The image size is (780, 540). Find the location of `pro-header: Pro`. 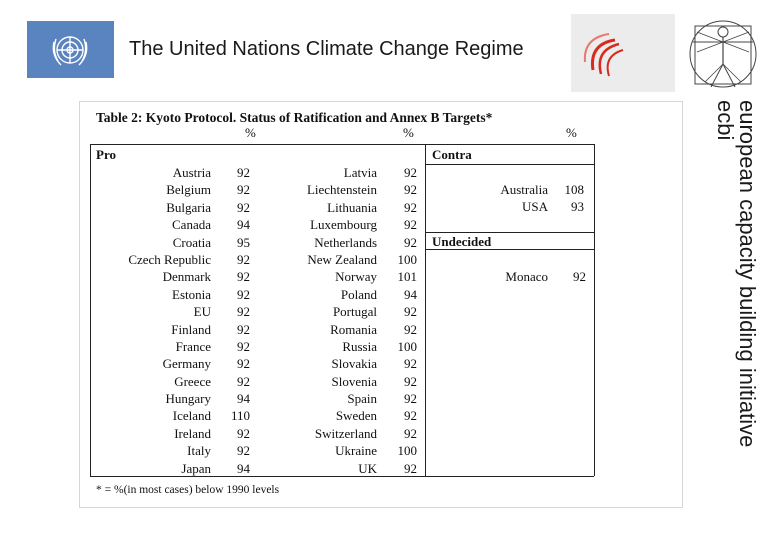

pro-header: Pro is located at coordinates (106, 154).